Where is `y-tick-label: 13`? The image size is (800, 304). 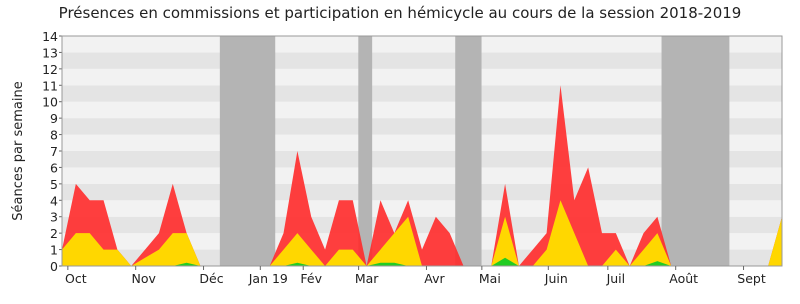
y-tick-label: 13 is located at coordinates (50, 52).